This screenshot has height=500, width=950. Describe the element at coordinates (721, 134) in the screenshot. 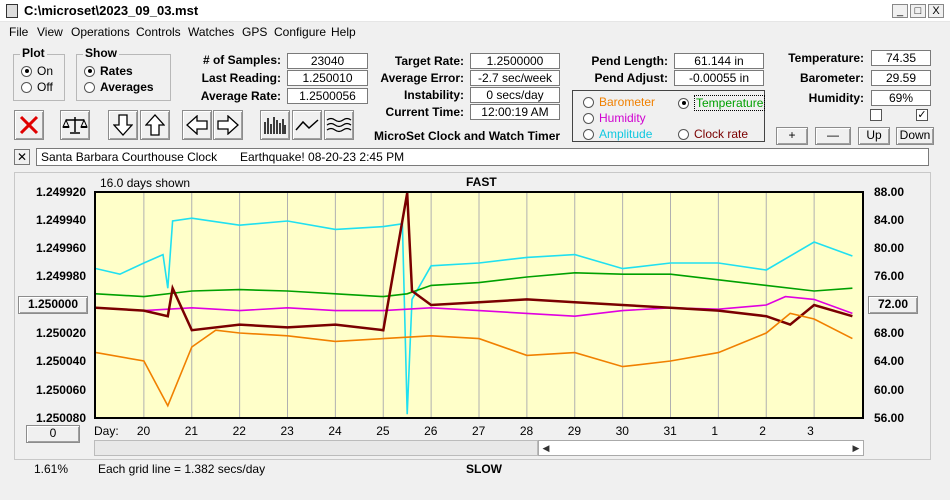

I see `series-clock-rate-label: Clock rate` at that location.